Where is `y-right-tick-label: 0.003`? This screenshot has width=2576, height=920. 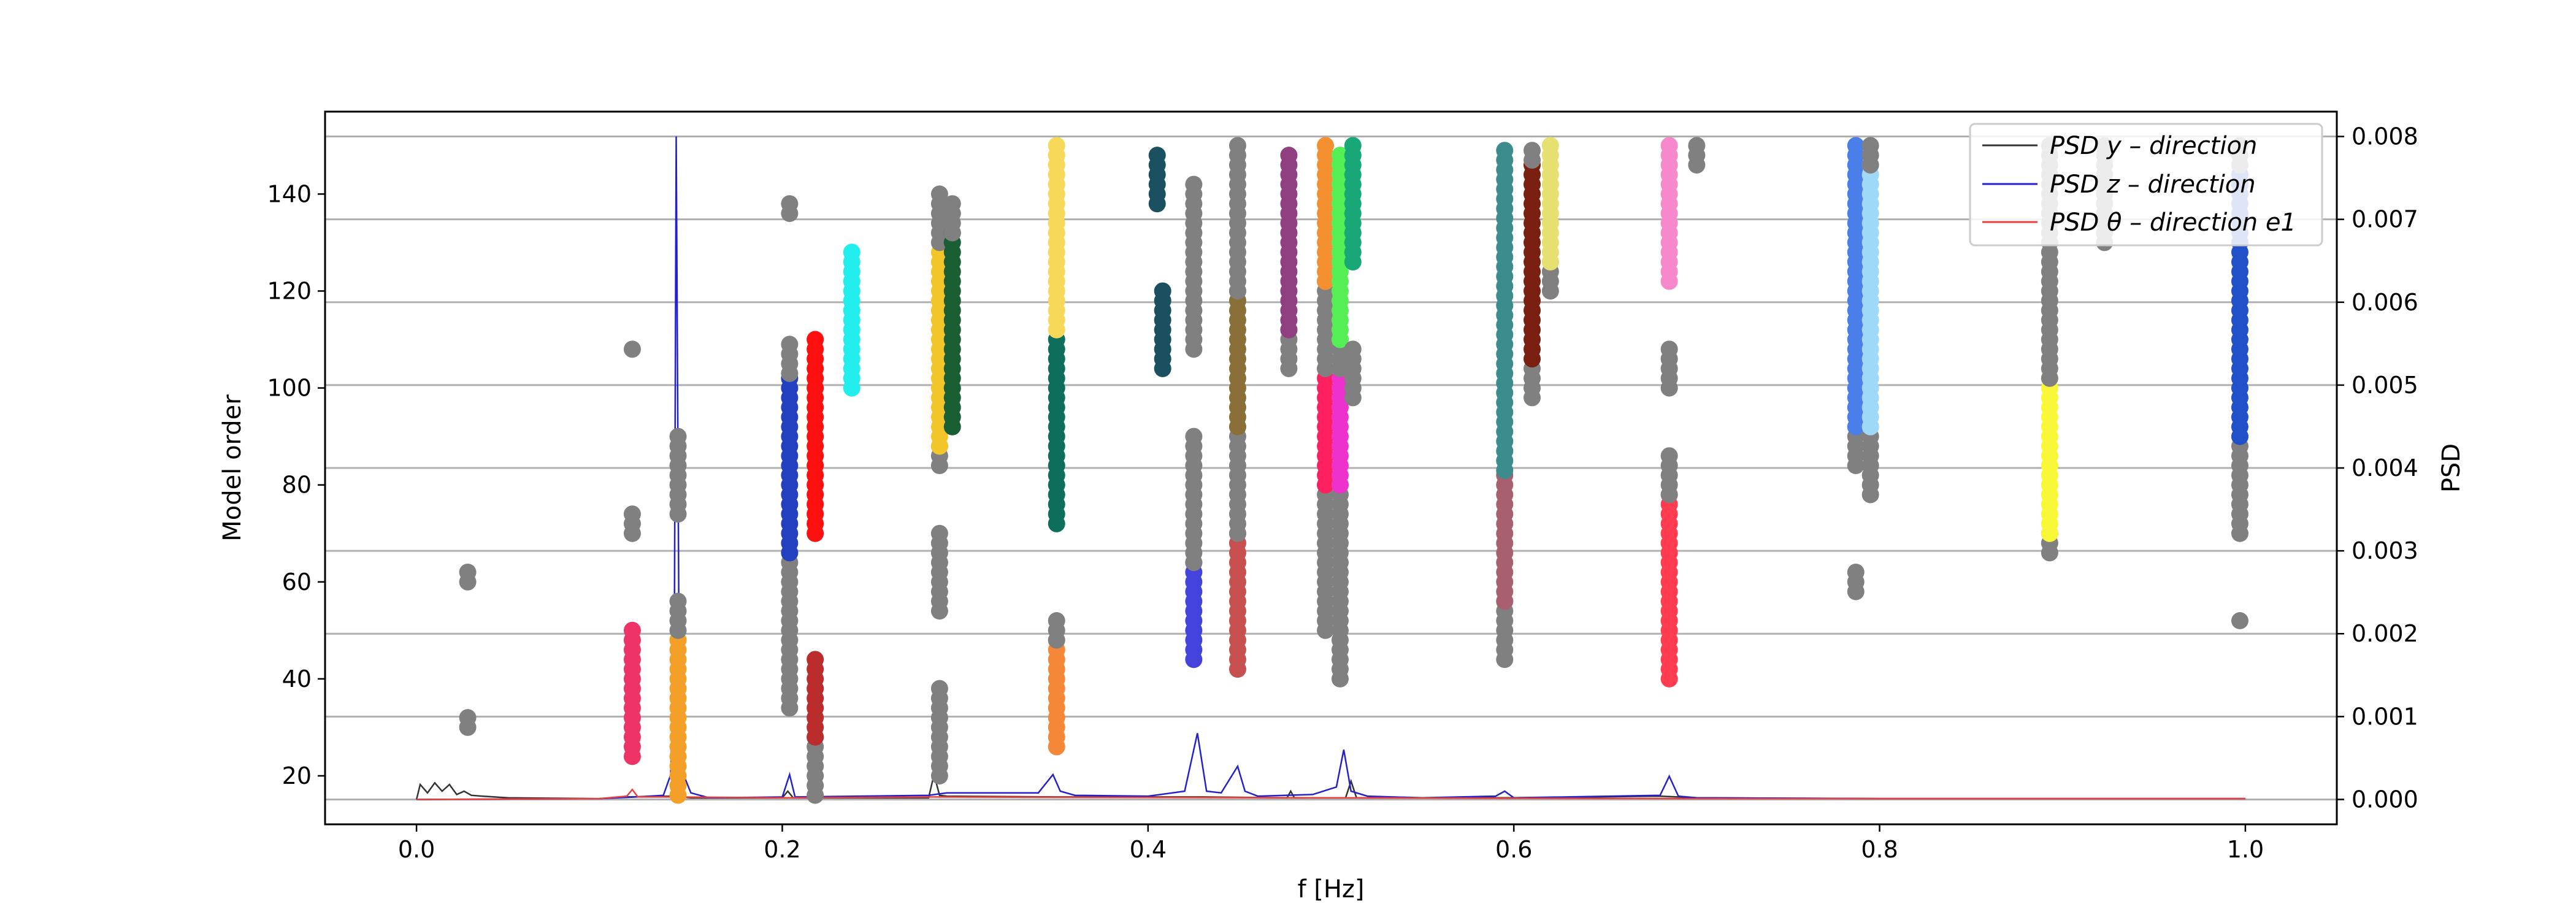 y-right-tick-label: 0.003 is located at coordinates (2385, 550).